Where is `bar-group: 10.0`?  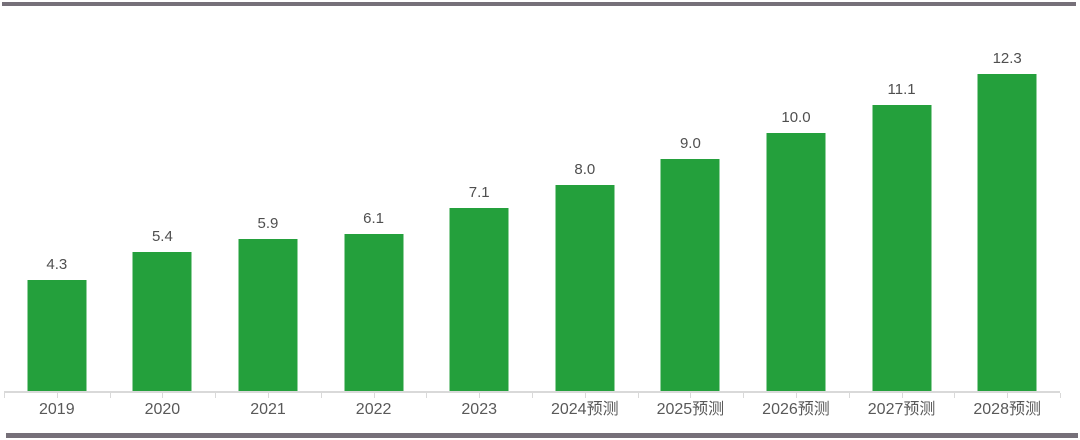
bar-group: 10.0 is located at coordinates (796, 195).